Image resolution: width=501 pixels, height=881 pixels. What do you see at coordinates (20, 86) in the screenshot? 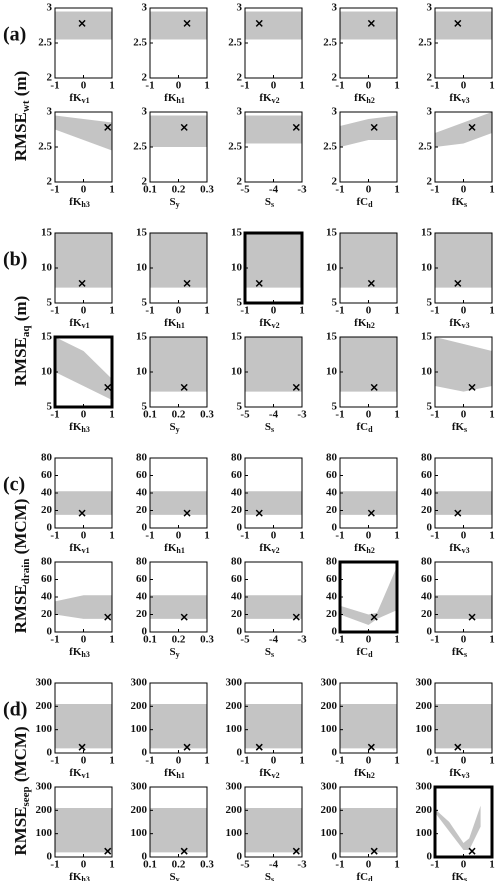
I see `y-label-unit: (m)` at bounding box center [20, 86].